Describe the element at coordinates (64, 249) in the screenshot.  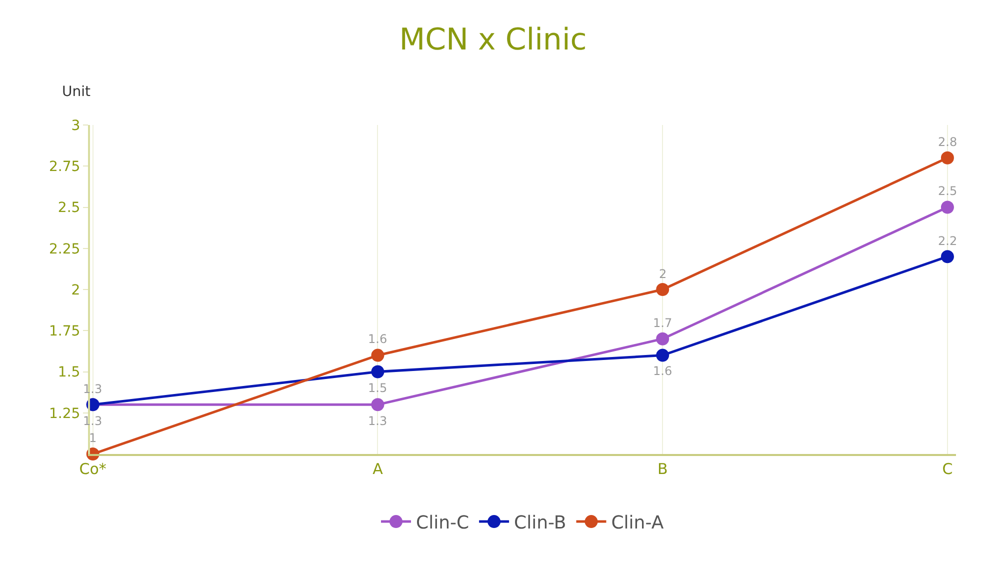
I see `y-tick-label: 2.25` at that location.